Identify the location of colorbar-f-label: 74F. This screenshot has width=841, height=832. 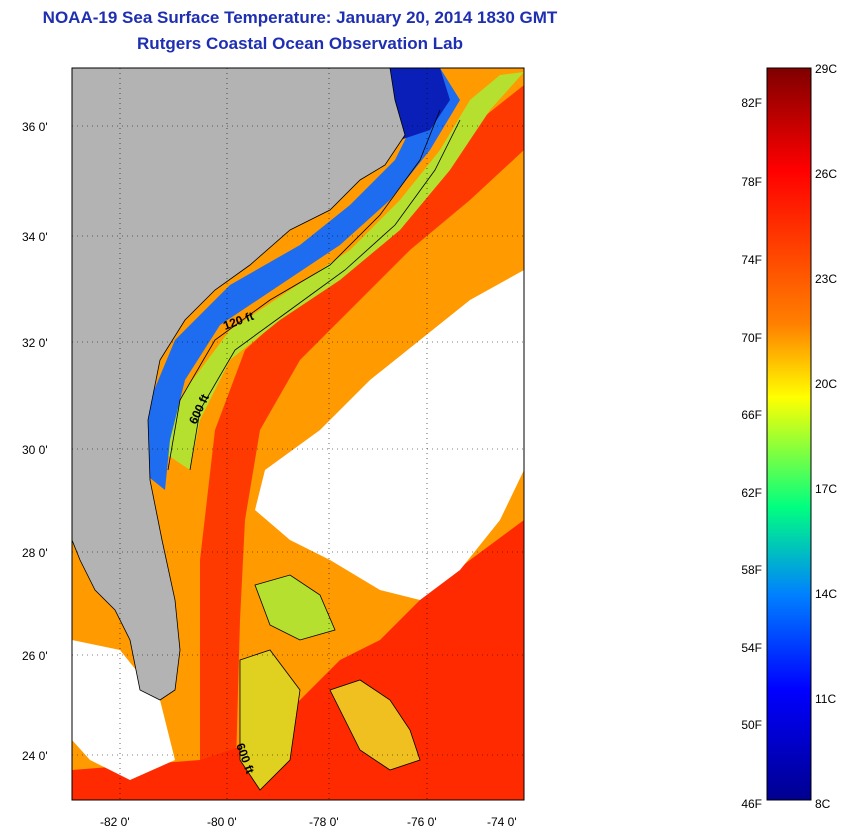
(751, 260).